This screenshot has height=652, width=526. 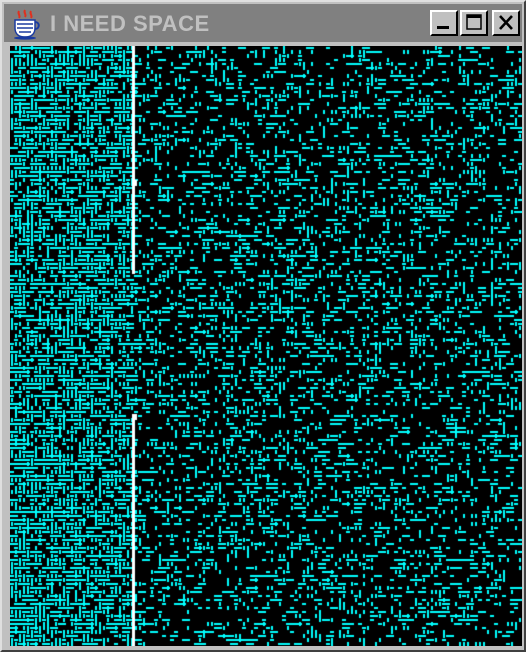 I want to click on maximize-icon, so click(x=474, y=22).